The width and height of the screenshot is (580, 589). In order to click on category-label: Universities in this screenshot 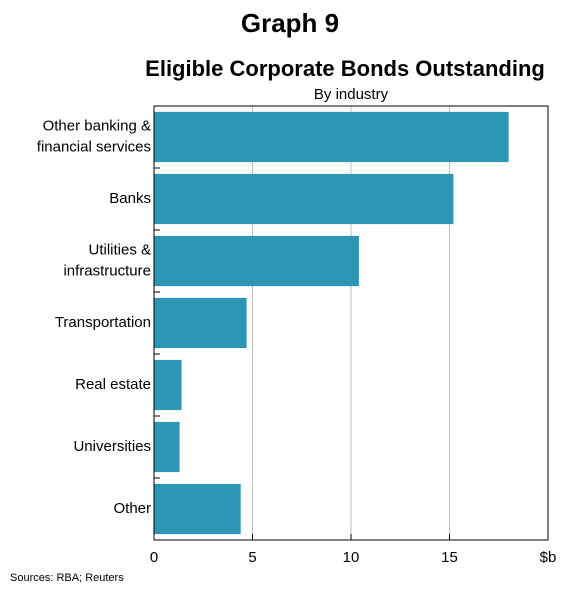, I will do `click(112, 446)`.